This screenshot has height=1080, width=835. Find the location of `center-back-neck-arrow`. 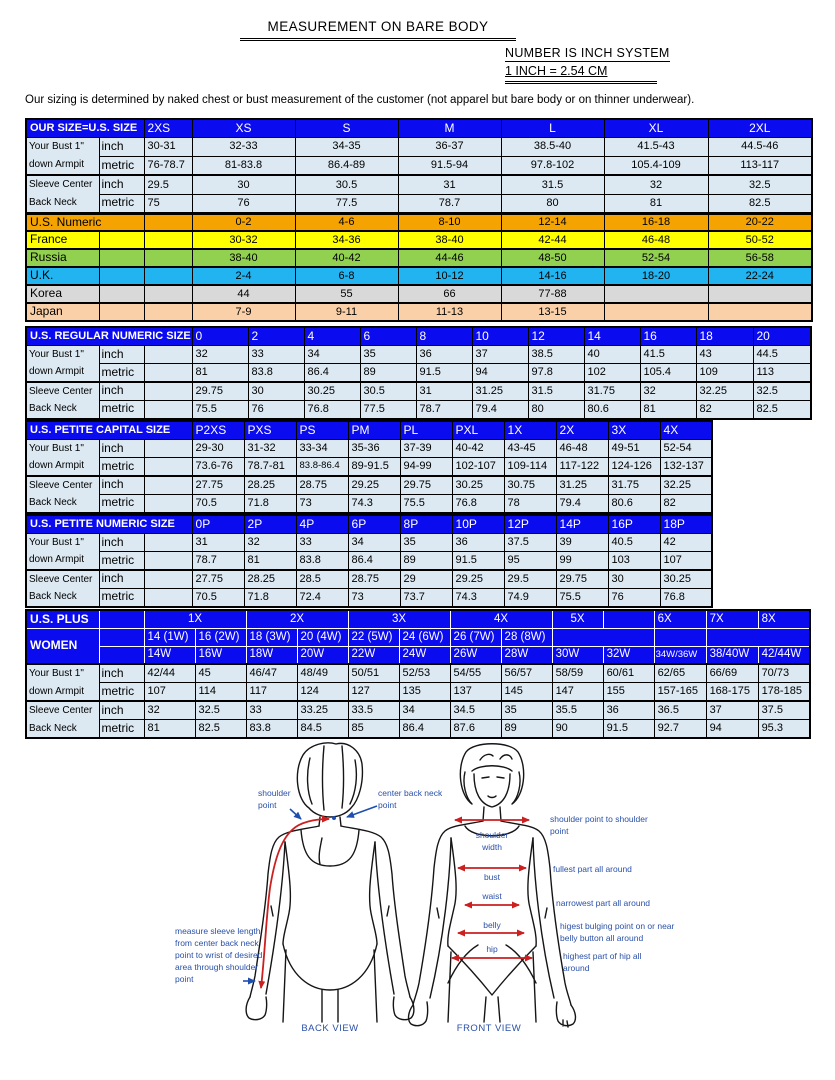

center-back-neck-arrow is located at coordinates (362, 811).